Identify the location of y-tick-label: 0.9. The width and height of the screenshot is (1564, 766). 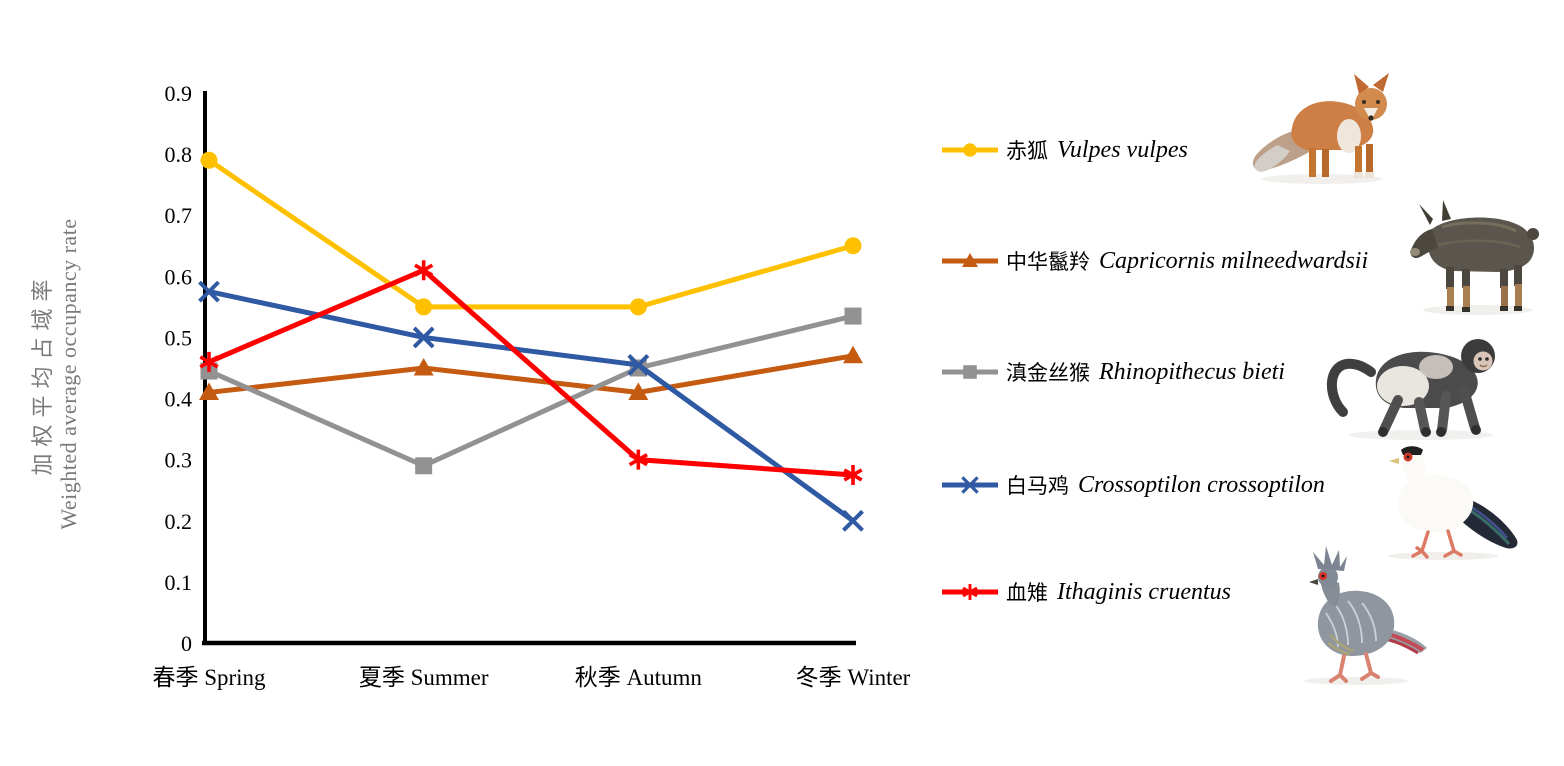
(179, 93).